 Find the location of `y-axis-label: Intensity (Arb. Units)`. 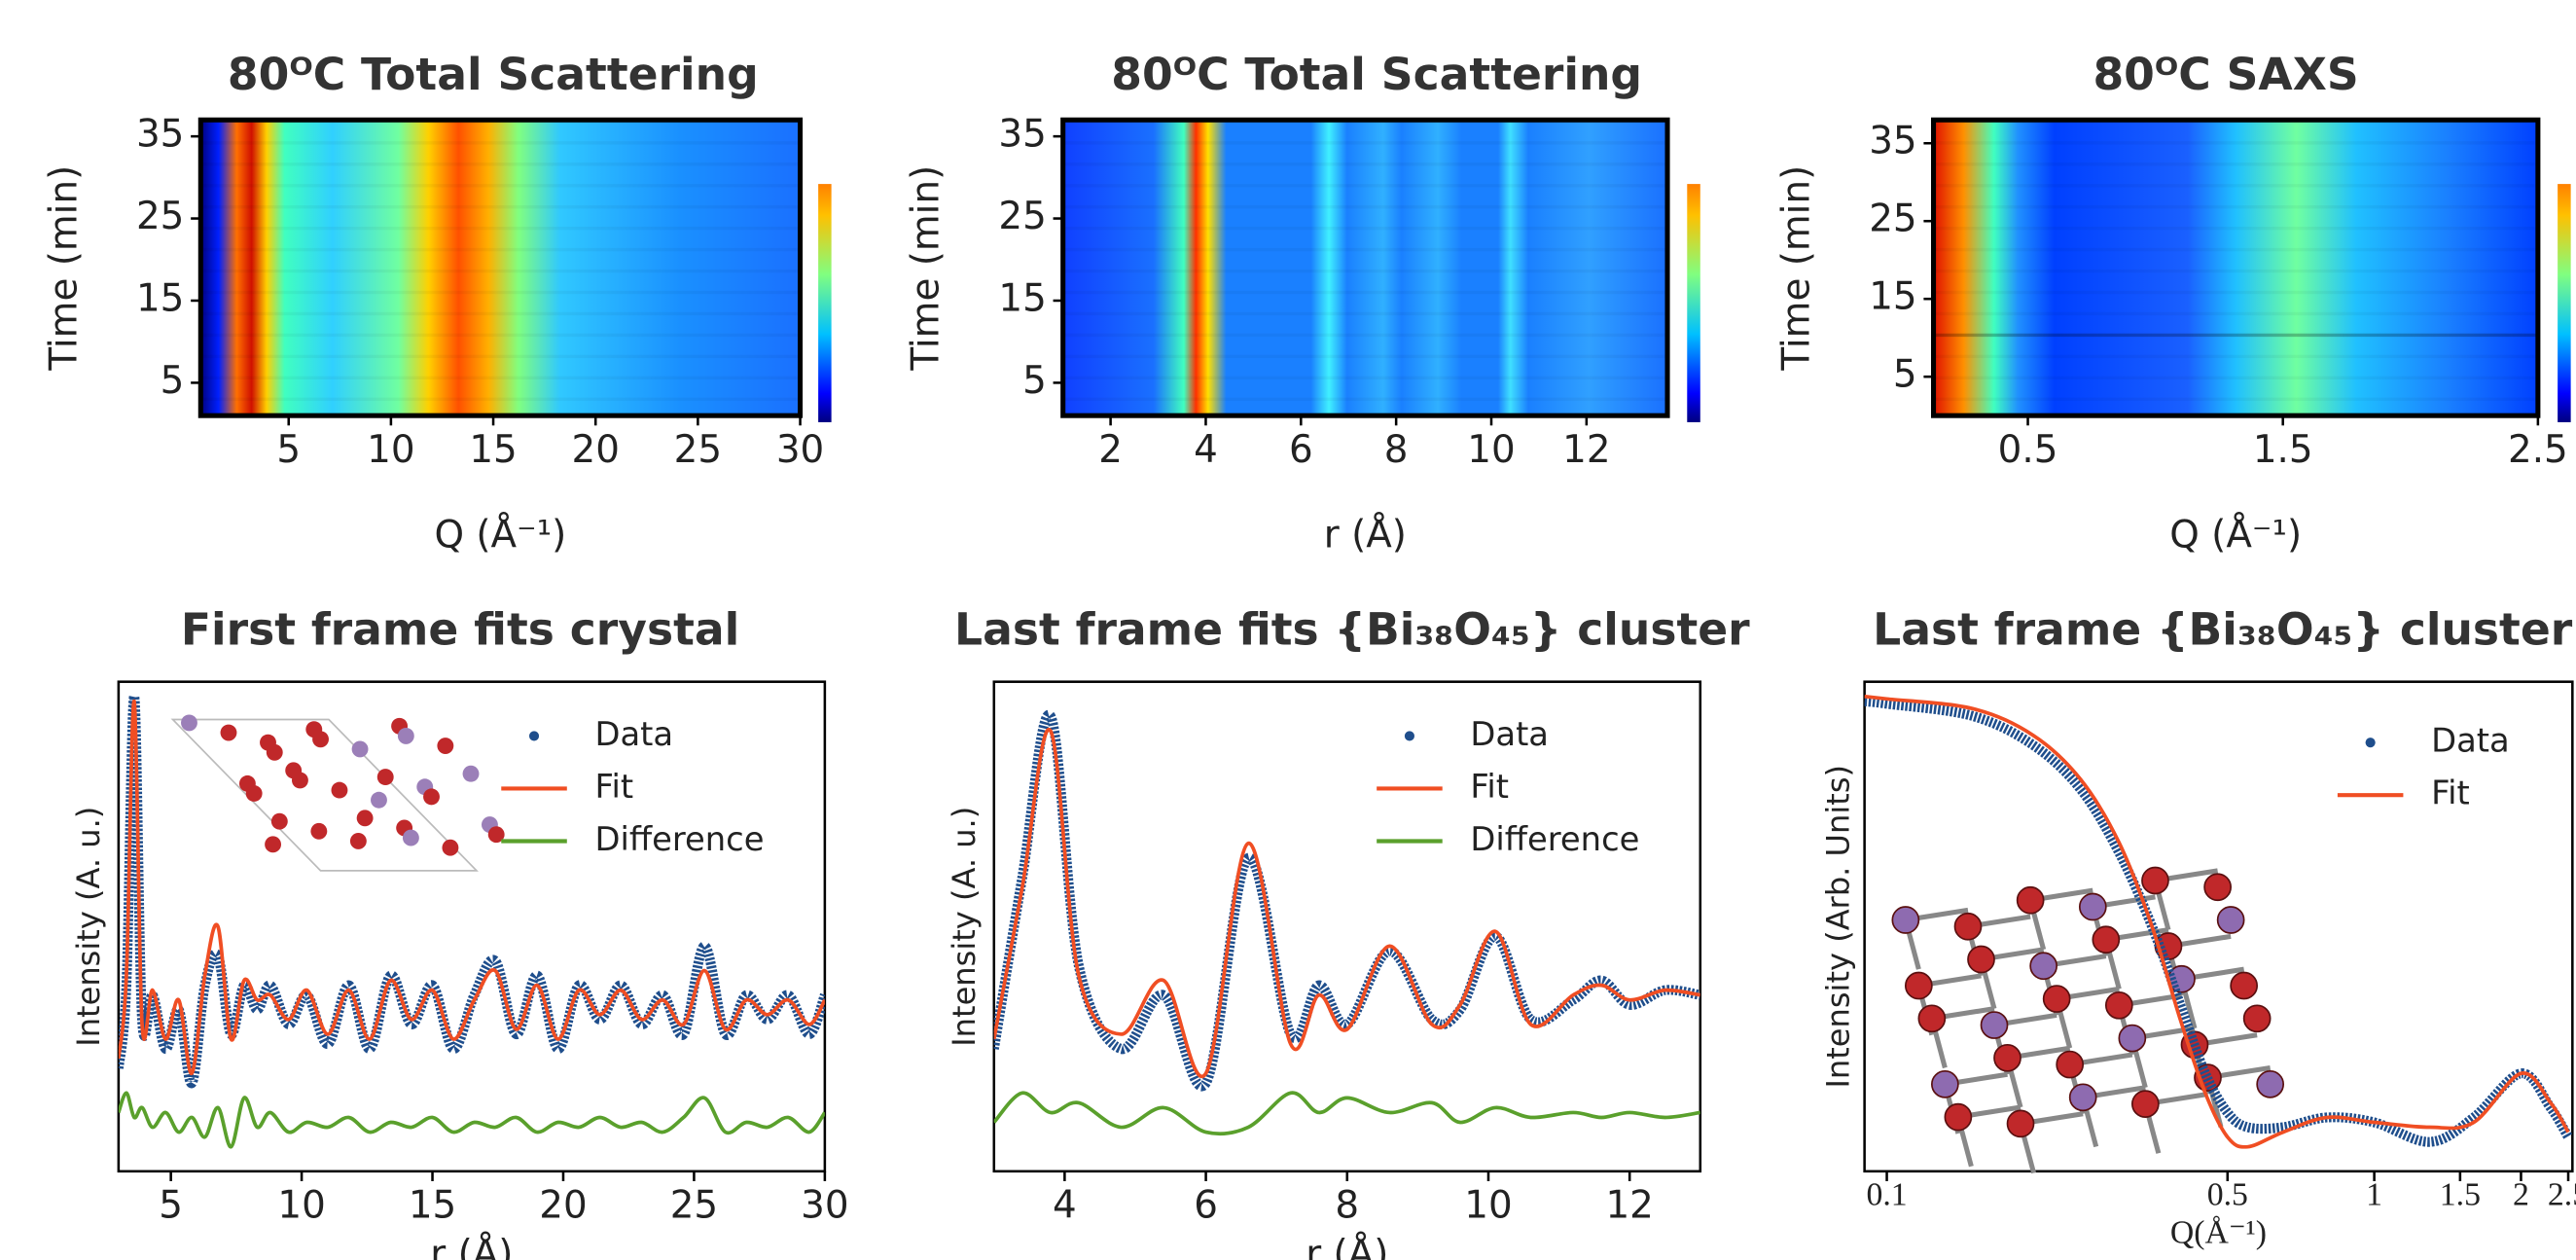

y-axis-label: Intensity (Arb. Units) is located at coordinates (1837, 927).